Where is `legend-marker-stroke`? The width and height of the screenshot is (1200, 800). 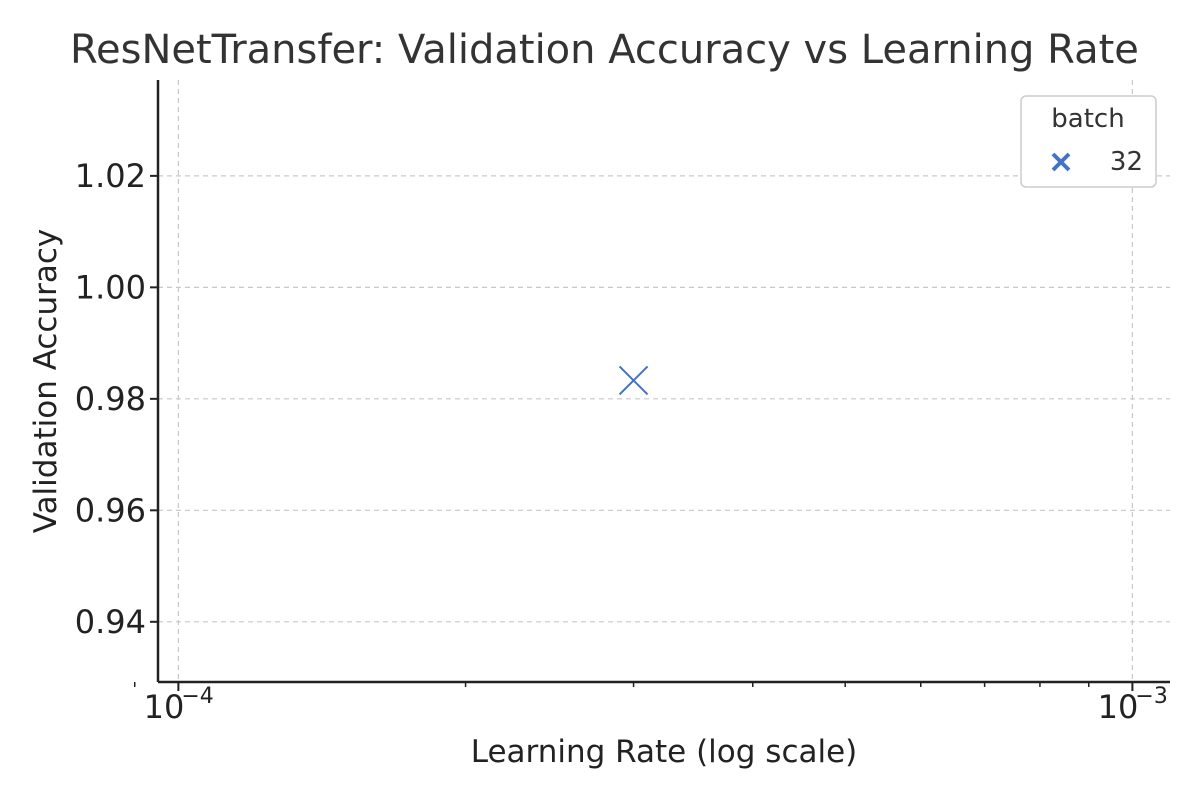 legend-marker-stroke is located at coordinates (1061, 162).